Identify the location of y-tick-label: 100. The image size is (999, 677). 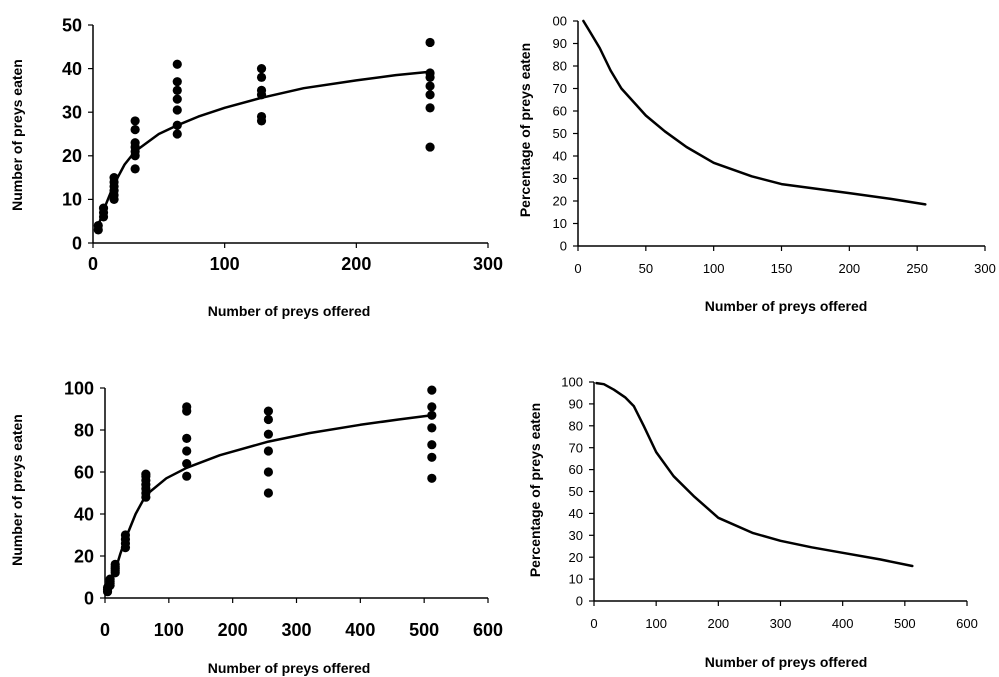
(572, 382).